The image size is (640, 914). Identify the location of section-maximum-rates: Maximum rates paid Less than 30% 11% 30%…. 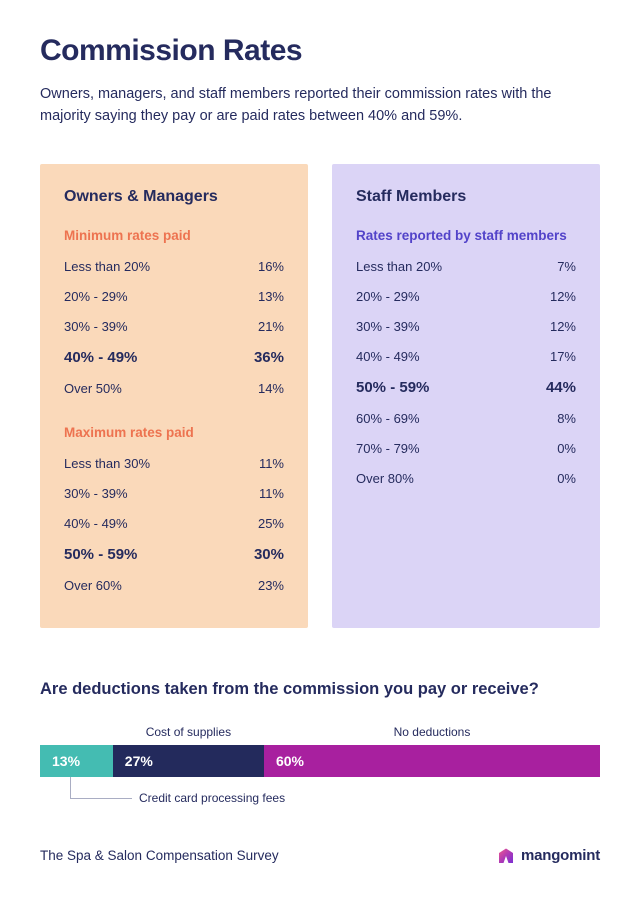
(174, 509).